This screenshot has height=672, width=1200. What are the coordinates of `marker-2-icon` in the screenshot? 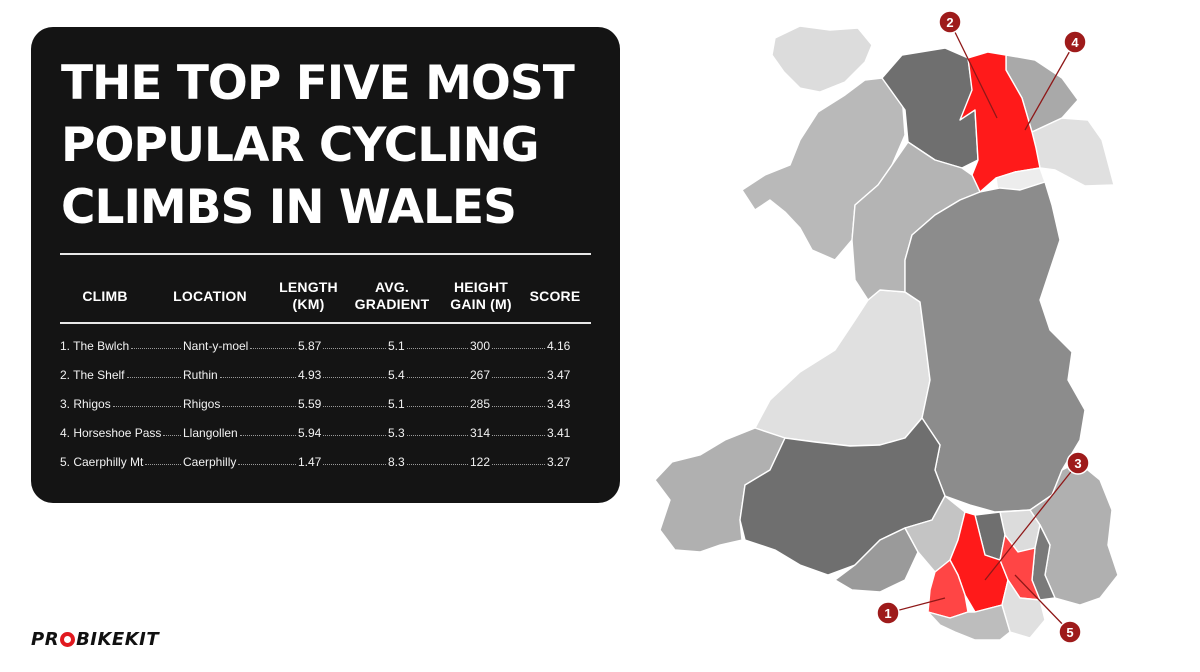 It's located at (950, 22).